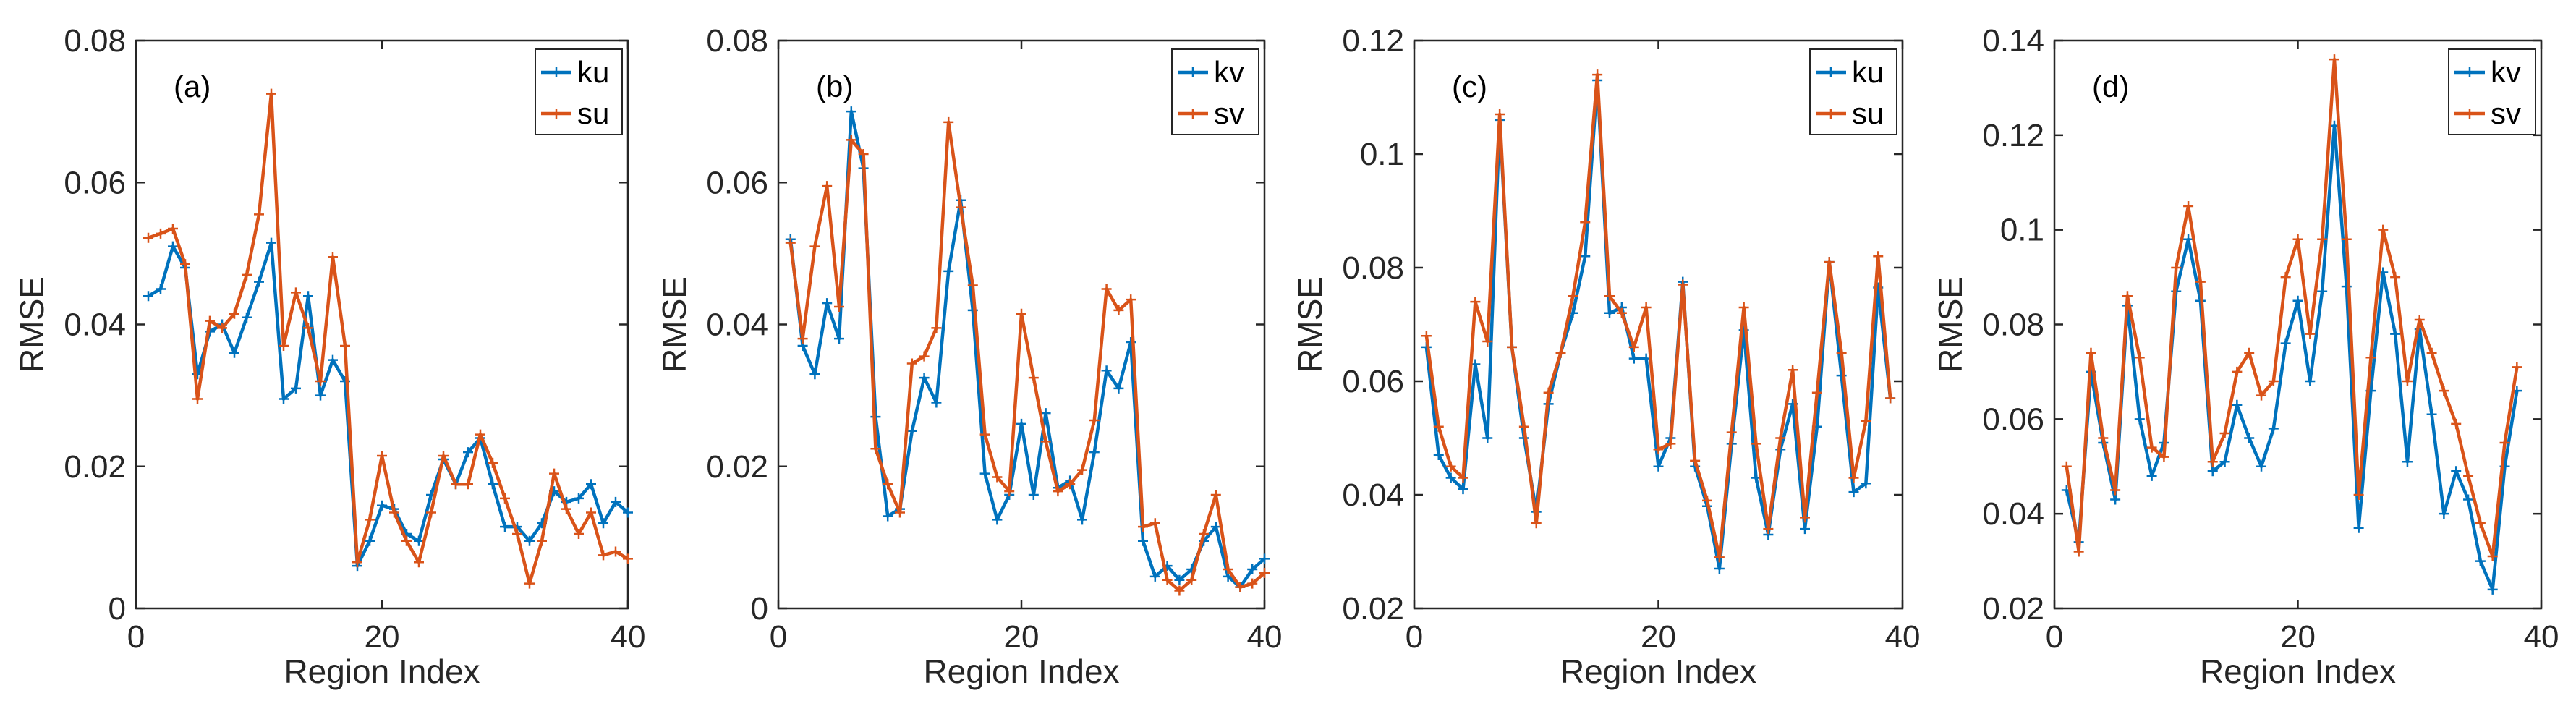 The width and height of the screenshot is (2576, 701). I want to click on panel-label: (d), so click(2110, 86).